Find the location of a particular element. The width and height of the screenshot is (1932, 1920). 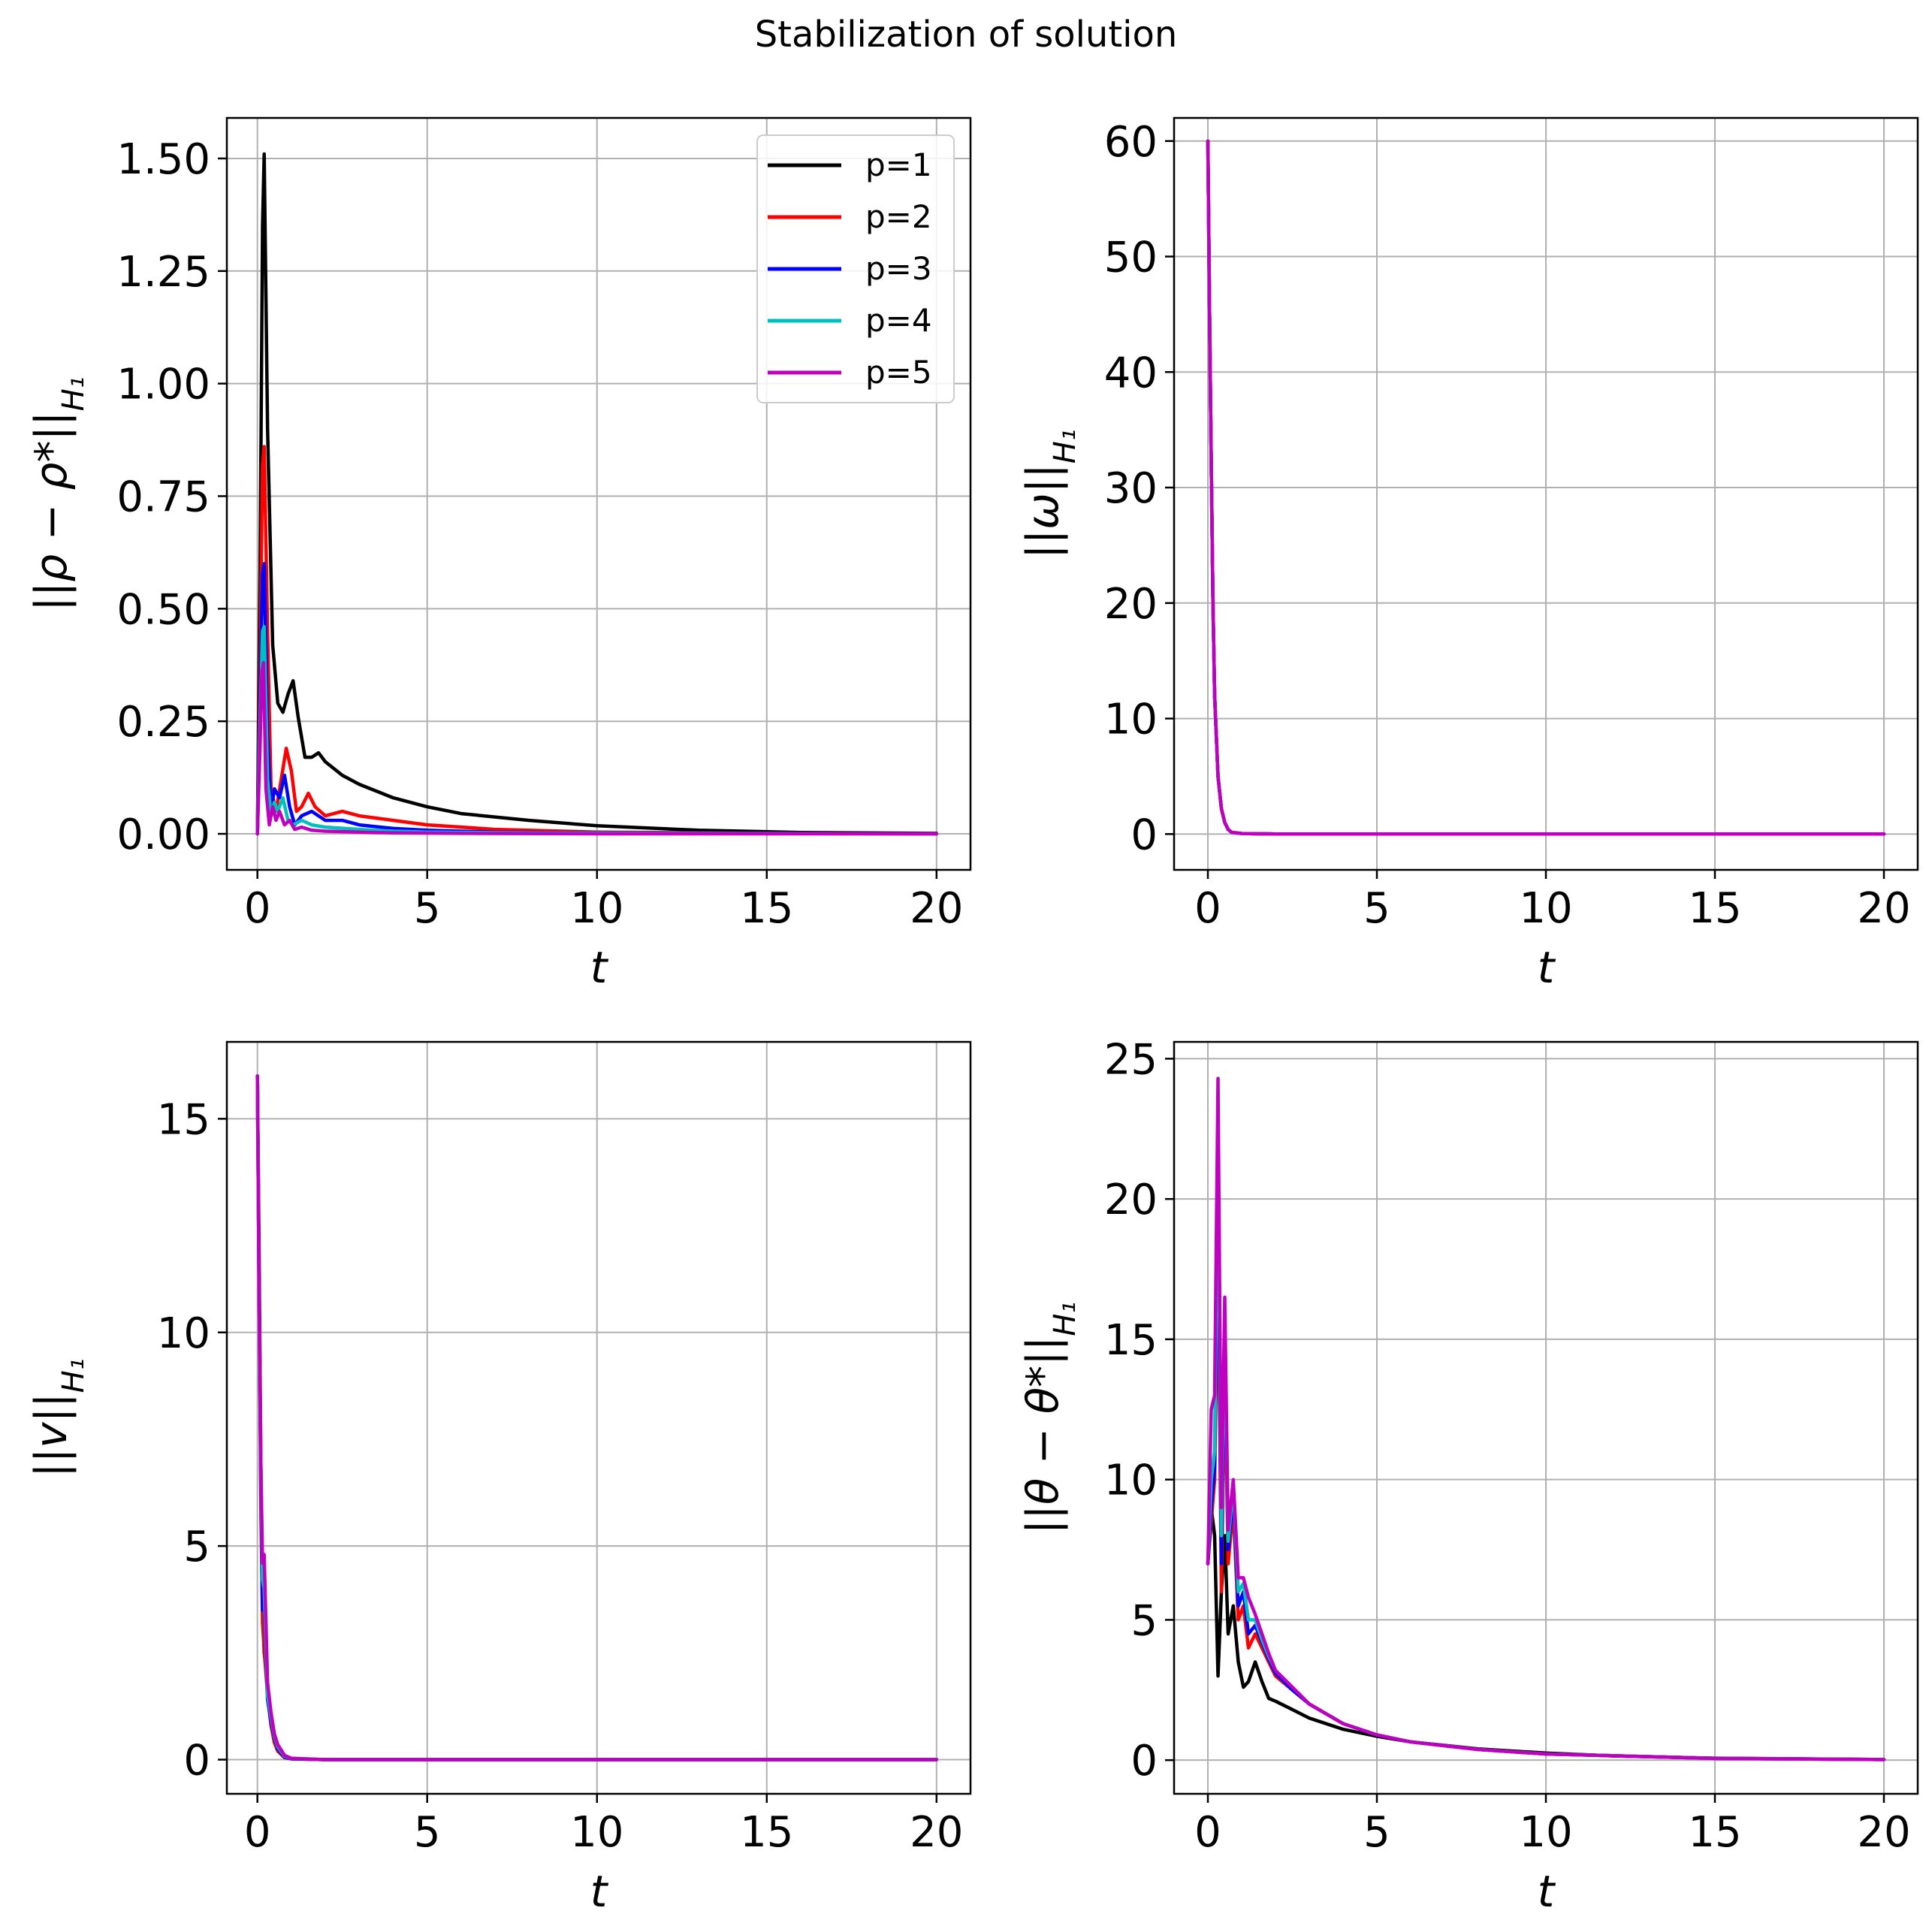

y-tick-label: 60 is located at coordinates (1131, 142).